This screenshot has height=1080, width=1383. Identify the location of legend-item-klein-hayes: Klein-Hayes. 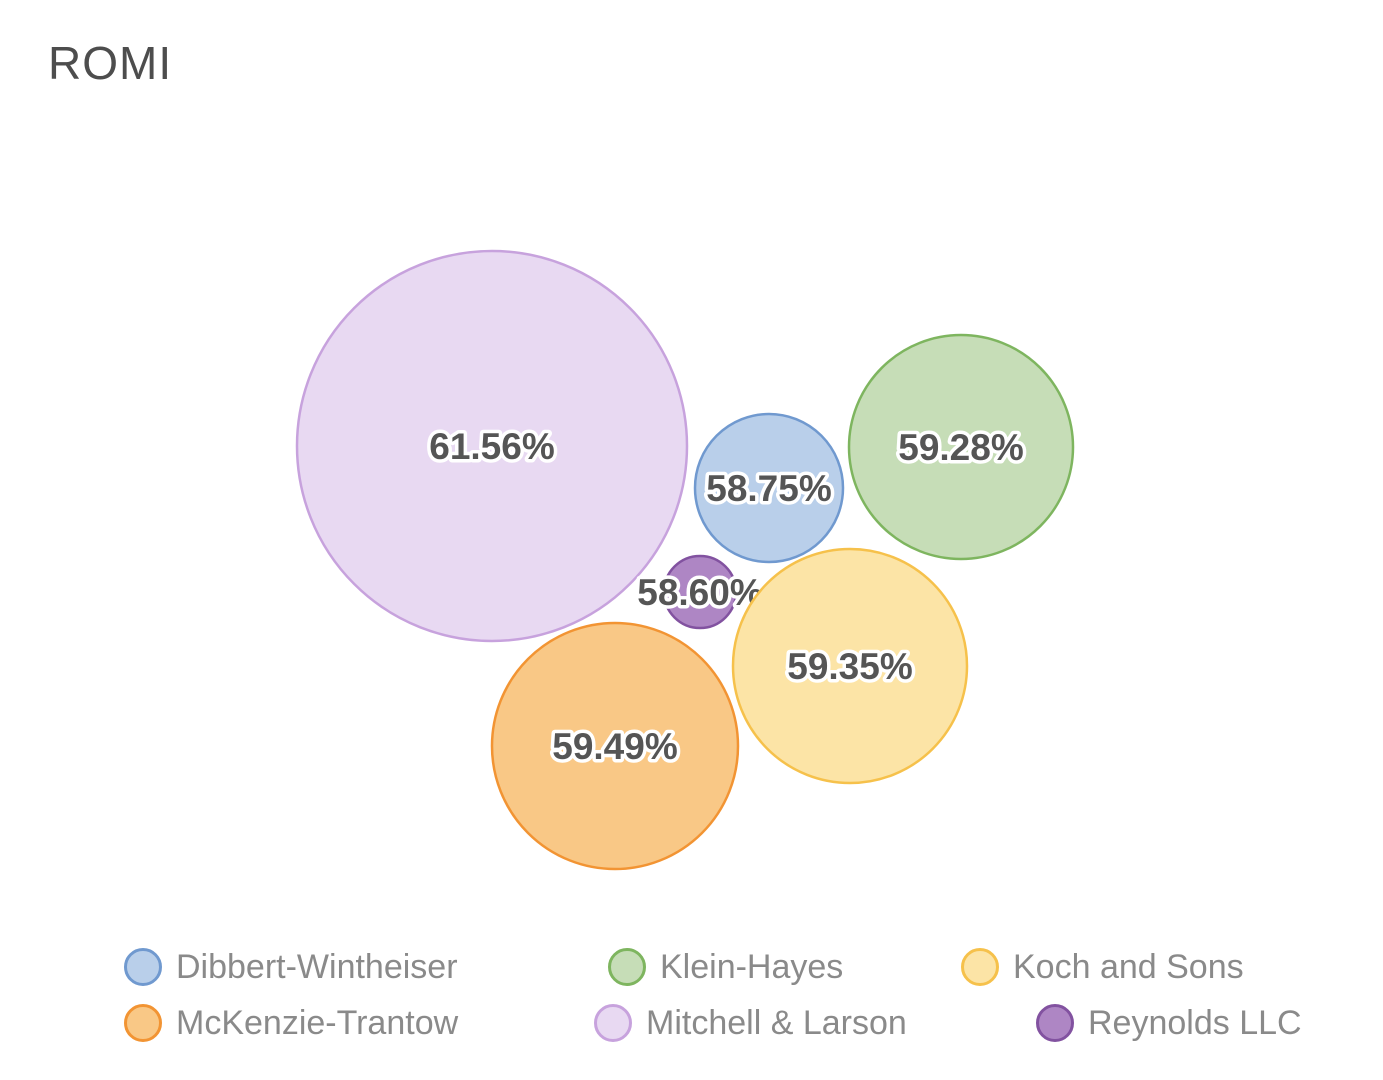
(725, 967).